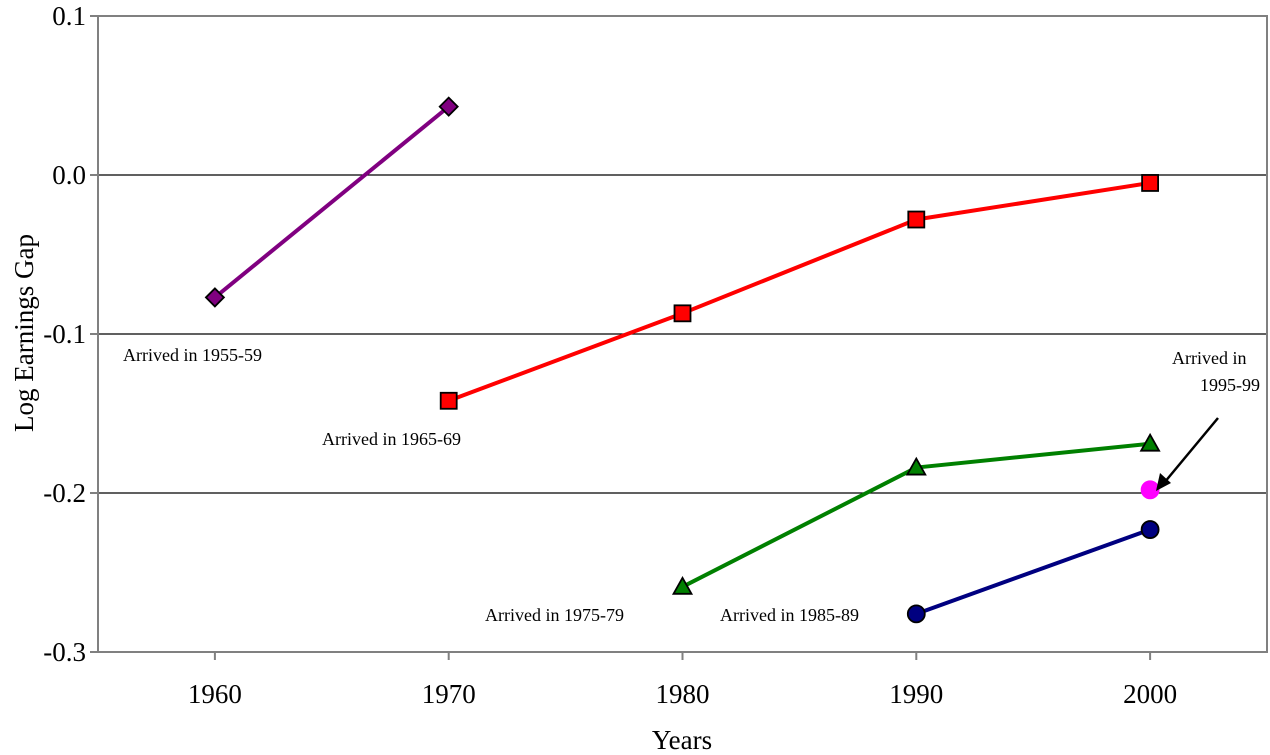 This screenshot has width=1270, height=755. I want to click on annotation-arrived-1965-69: Arrived in 1965-69, so click(391, 439).